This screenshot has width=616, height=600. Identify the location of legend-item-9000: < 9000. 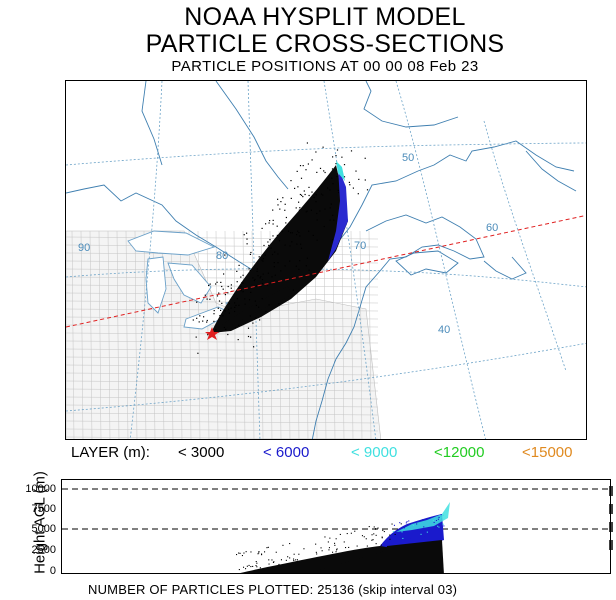
(374, 452).